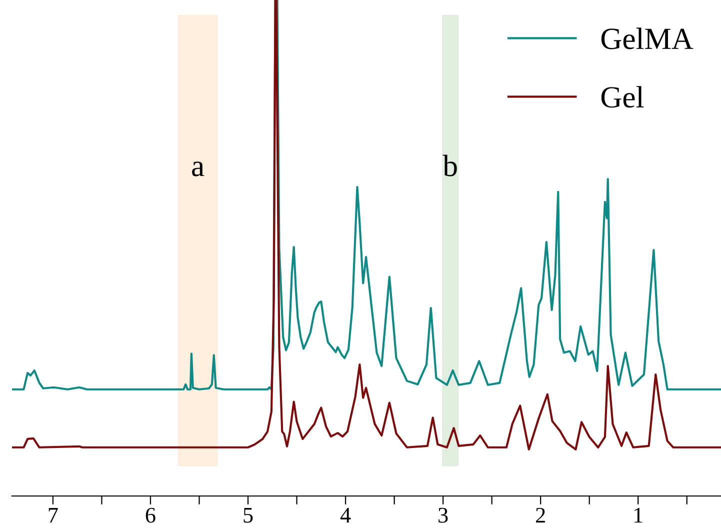 Image resolution: width=721 pixels, height=528 pixels. I want to click on x-tick-label: 3, so click(443, 515).